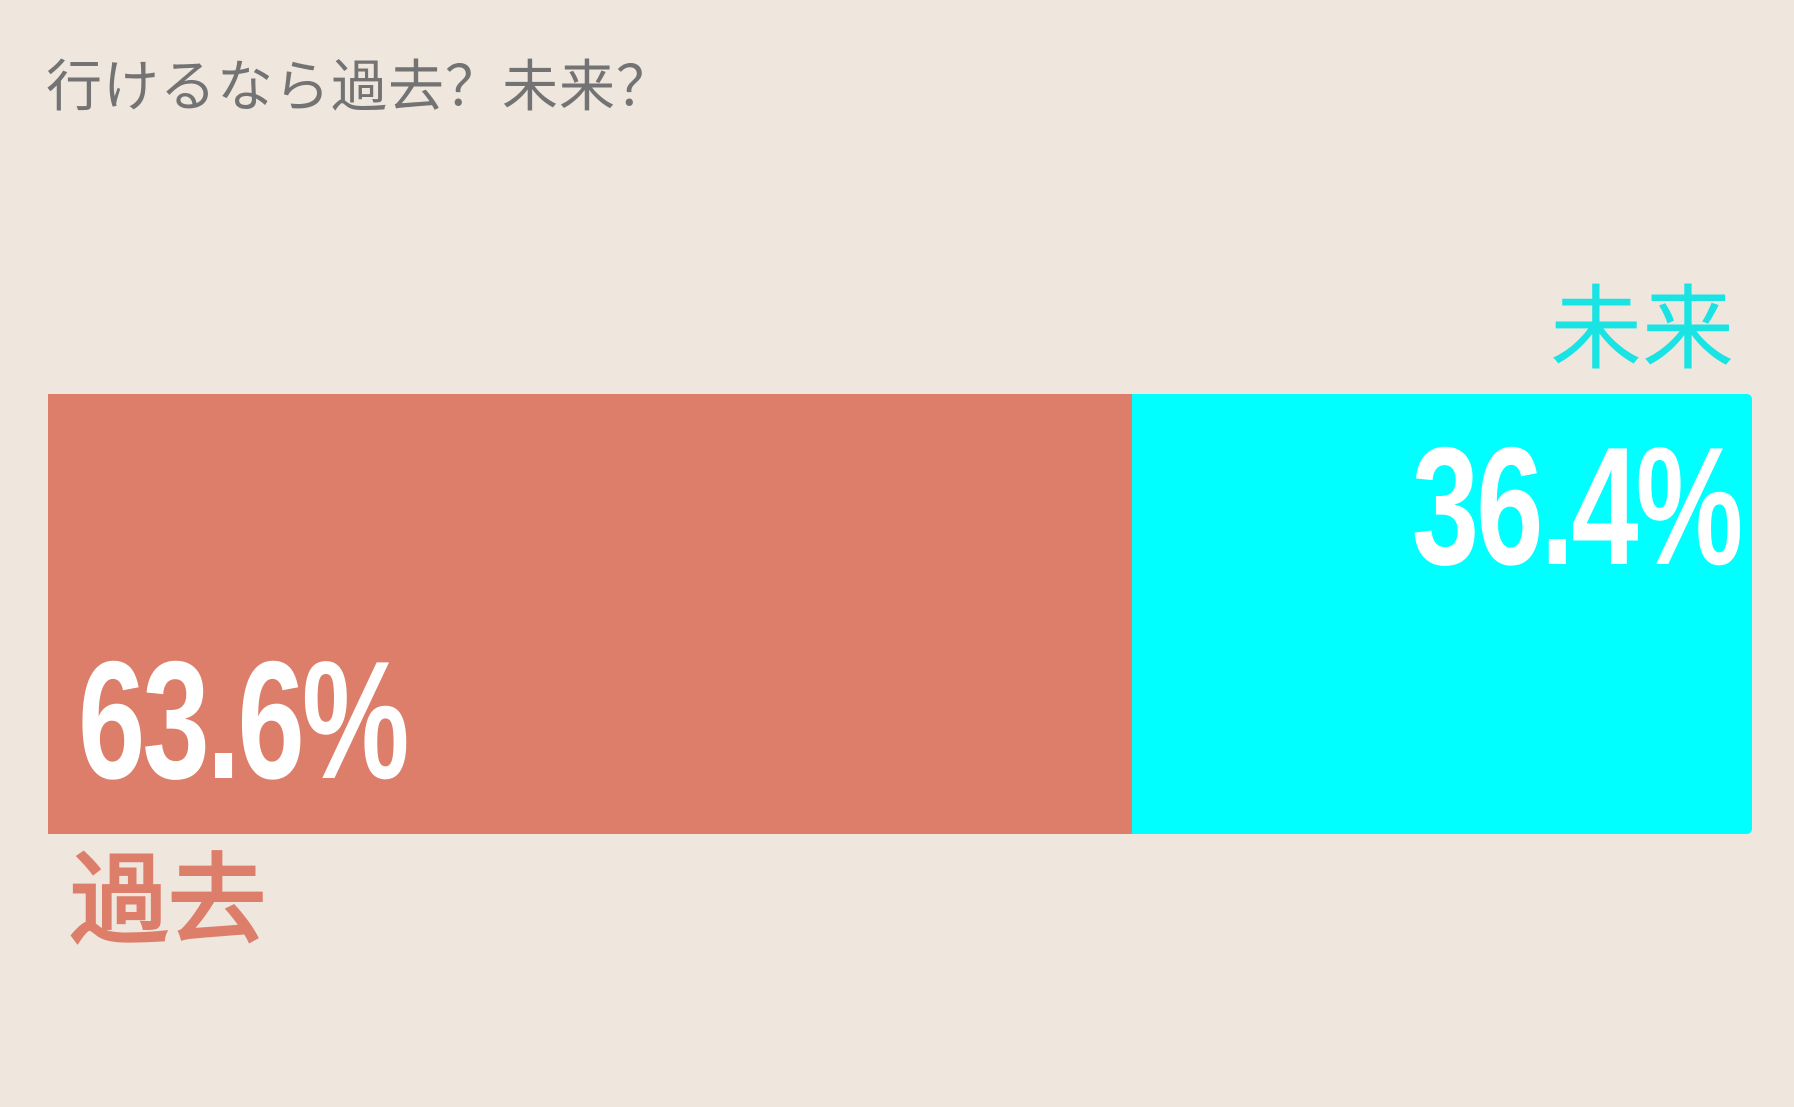 Image resolution: width=1794 pixels, height=1107 pixels. What do you see at coordinates (243, 720) in the screenshot?
I see `value-label-past: 63.6%` at bounding box center [243, 720].